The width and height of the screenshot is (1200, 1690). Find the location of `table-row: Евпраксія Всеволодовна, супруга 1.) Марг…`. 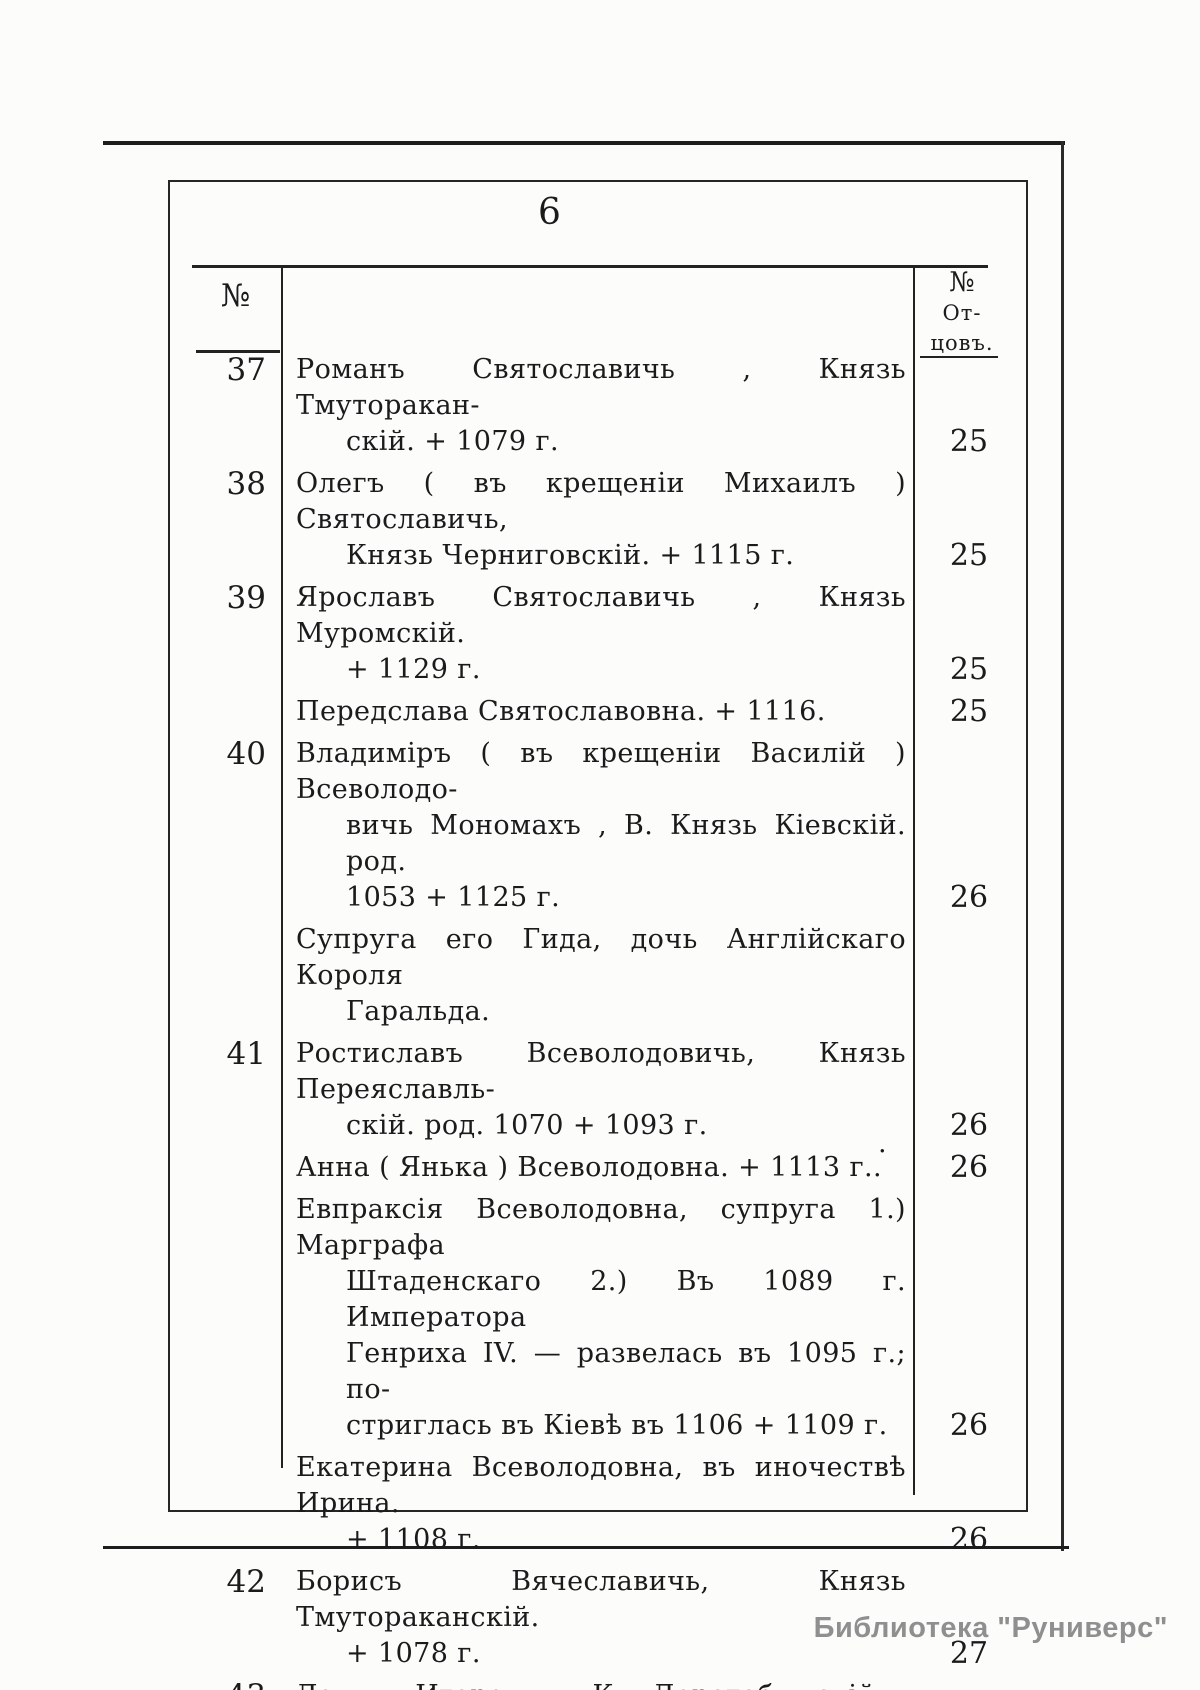

table-row: Евпраксія Всеволодовна, супруга 1.) Марг… is located at coordinates (607, 1318).